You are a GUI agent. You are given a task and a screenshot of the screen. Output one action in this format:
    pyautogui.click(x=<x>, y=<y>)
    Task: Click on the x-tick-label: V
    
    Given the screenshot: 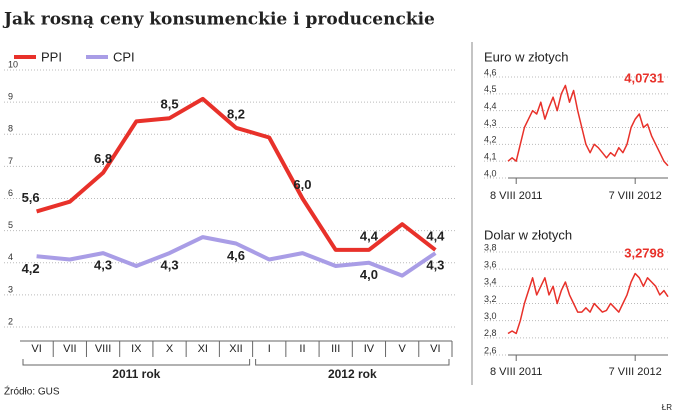 What is the action you would take?
    pyautogui.click(x=402, y=349)
    